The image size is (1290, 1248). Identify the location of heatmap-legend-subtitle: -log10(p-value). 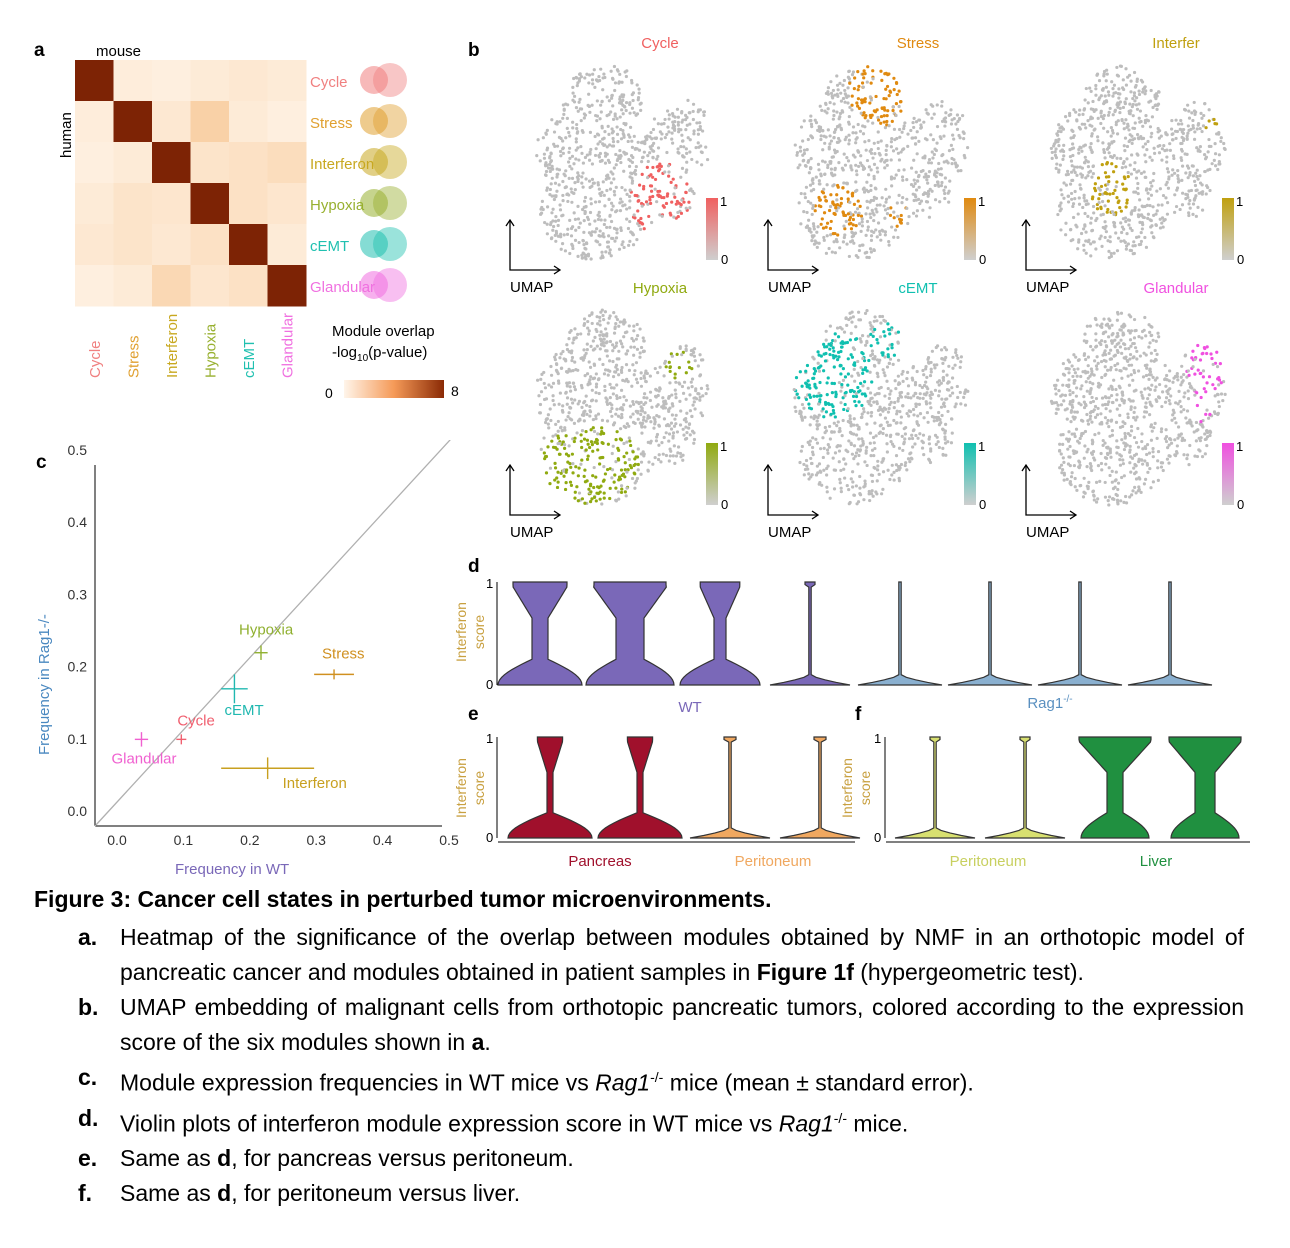
(379, 354).